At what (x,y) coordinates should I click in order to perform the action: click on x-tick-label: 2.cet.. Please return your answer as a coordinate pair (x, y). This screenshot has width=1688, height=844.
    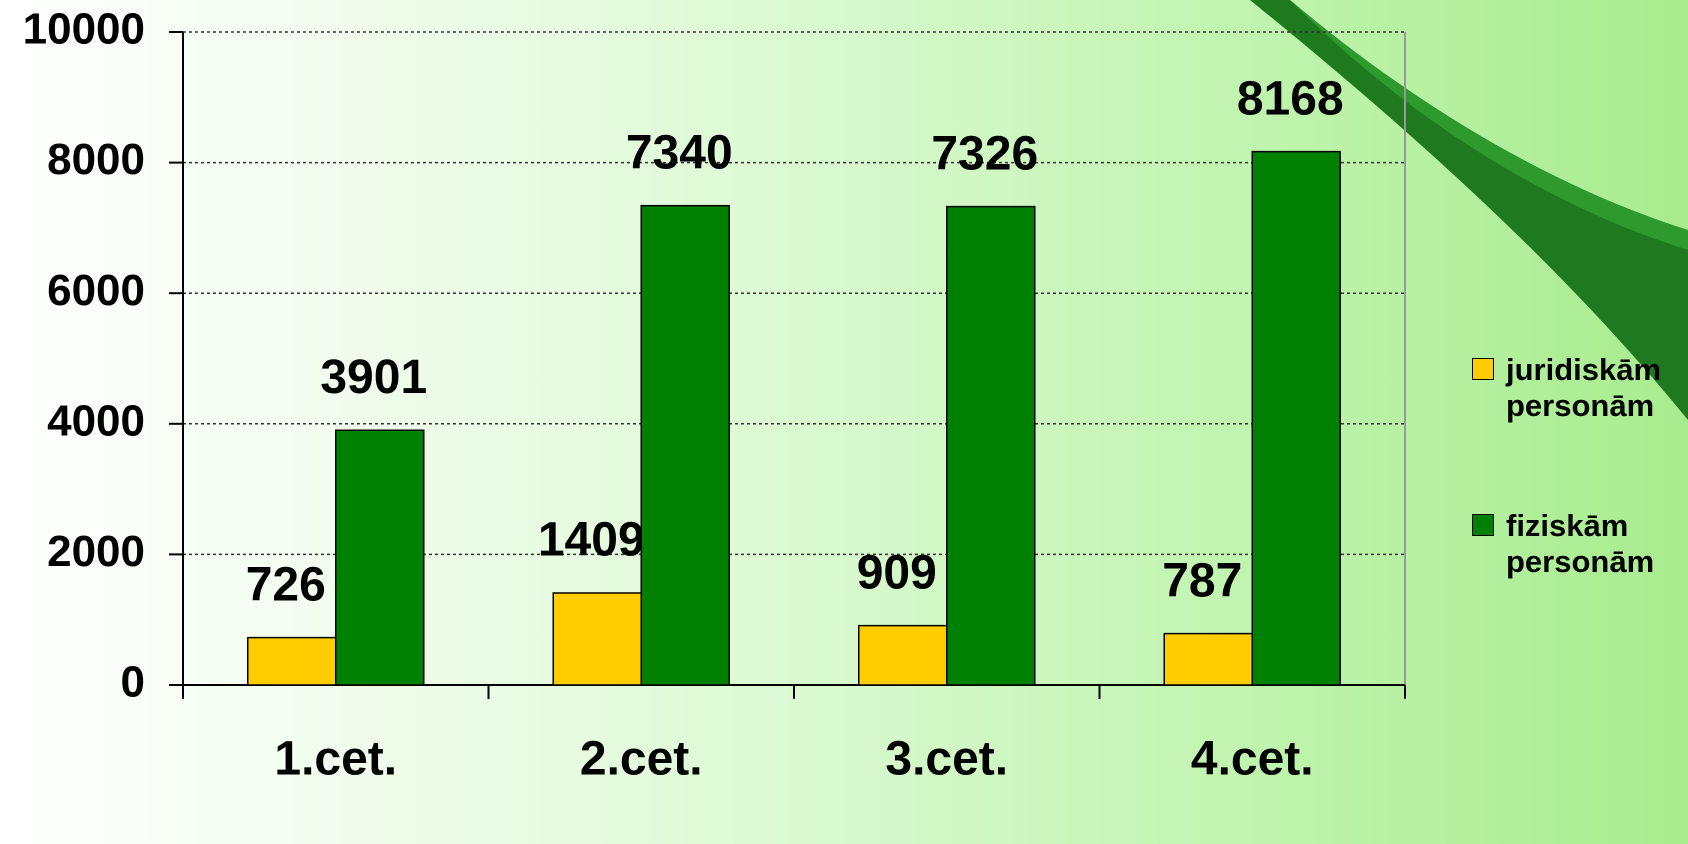
    Looking at the image, I should click on (641, 759).